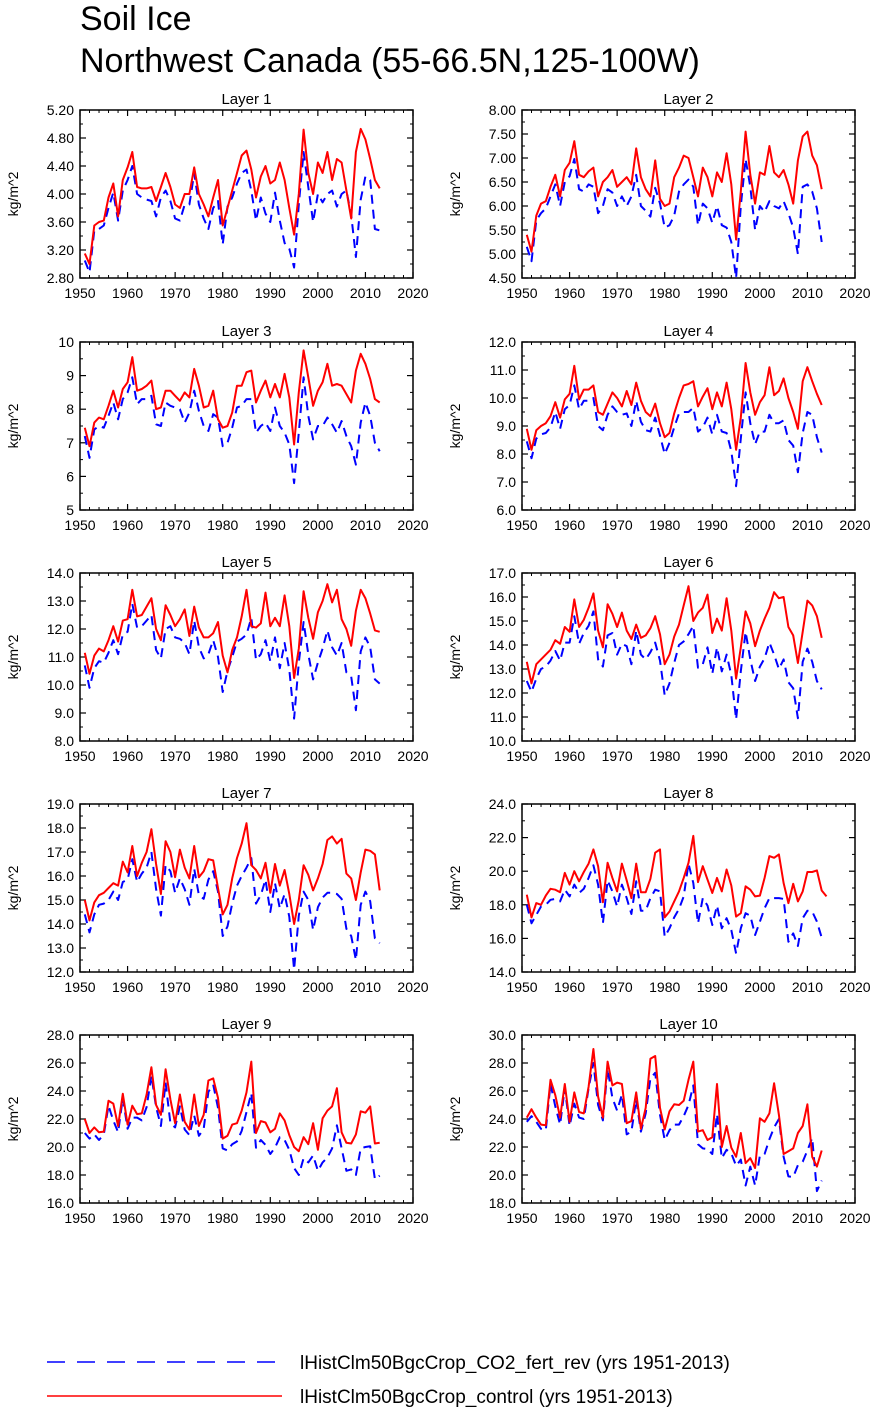 The image size is (878, 1412). I want to click on panel-title: Layer 2, so click(688, 99).